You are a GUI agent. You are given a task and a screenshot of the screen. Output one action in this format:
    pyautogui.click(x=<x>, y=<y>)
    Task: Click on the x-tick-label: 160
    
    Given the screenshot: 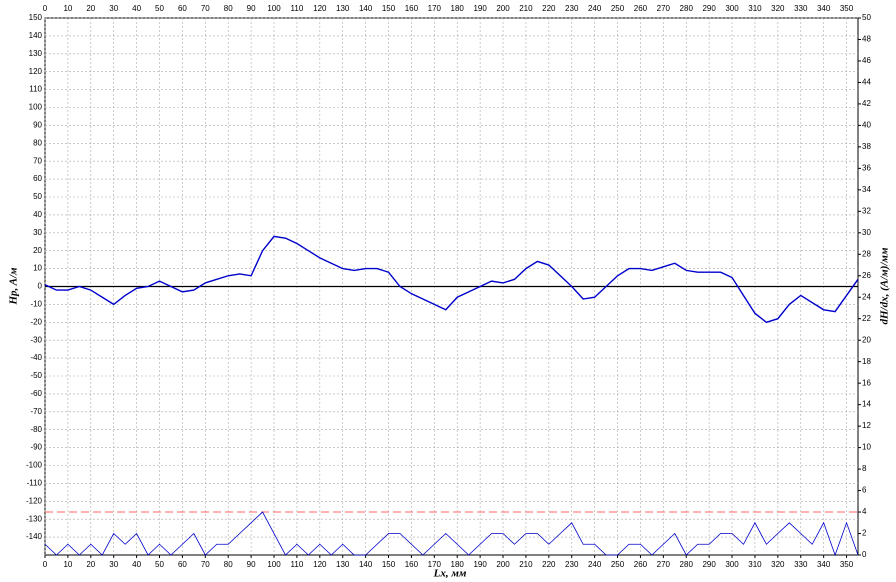 What is the action you would take?
    pyautogui.click(x=412, y=564)
    